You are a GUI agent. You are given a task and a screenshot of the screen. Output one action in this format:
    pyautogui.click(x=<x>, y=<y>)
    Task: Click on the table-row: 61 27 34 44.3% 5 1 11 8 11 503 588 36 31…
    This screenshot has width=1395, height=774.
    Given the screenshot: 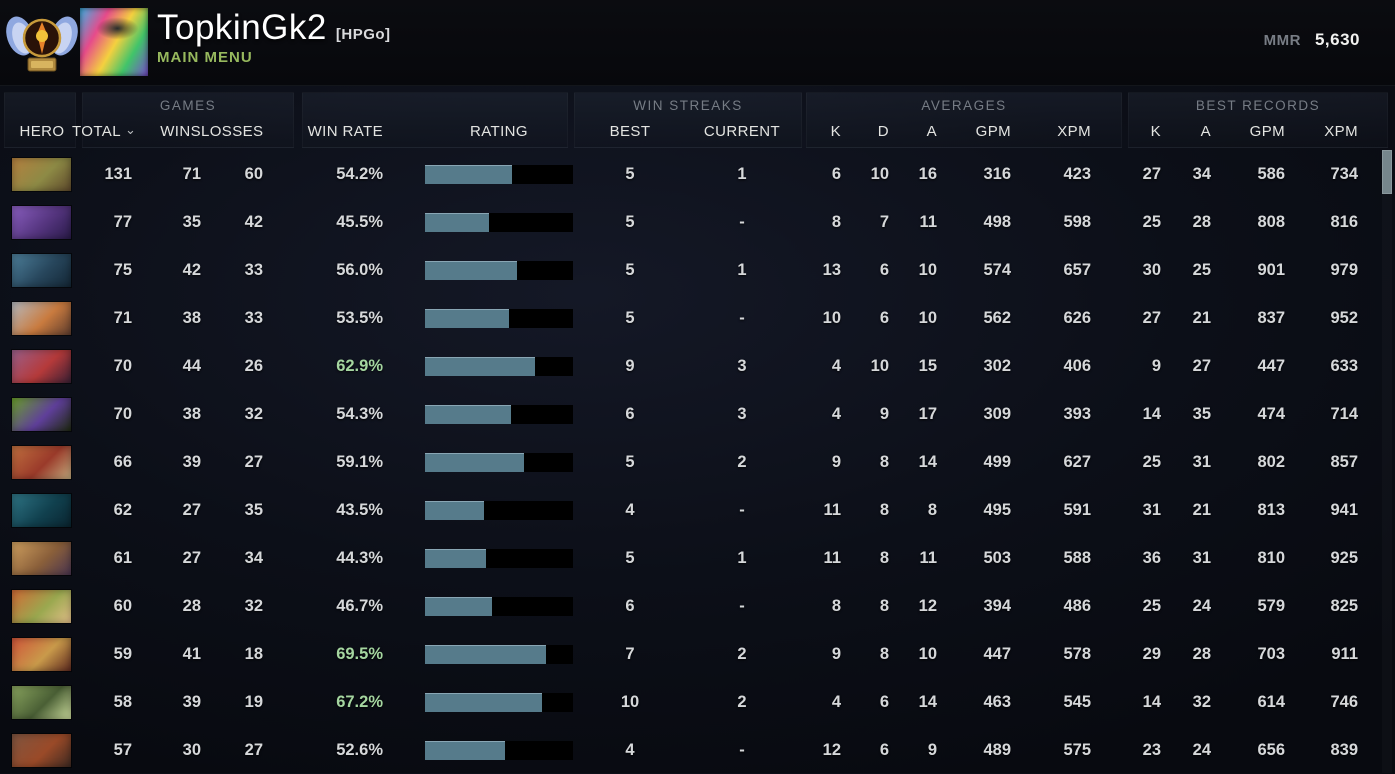 What is the action you would take?
    pyautogui.click(x=697, y=558)
    